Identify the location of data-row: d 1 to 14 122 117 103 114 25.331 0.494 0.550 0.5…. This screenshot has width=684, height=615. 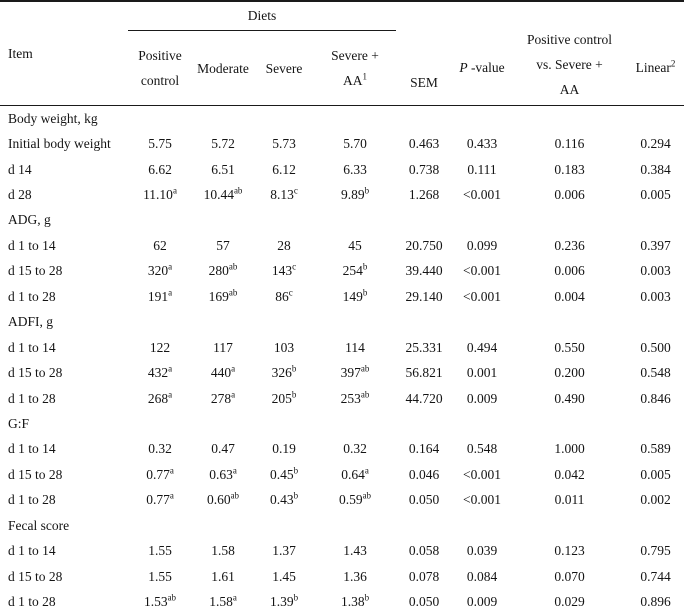
(342, 347).